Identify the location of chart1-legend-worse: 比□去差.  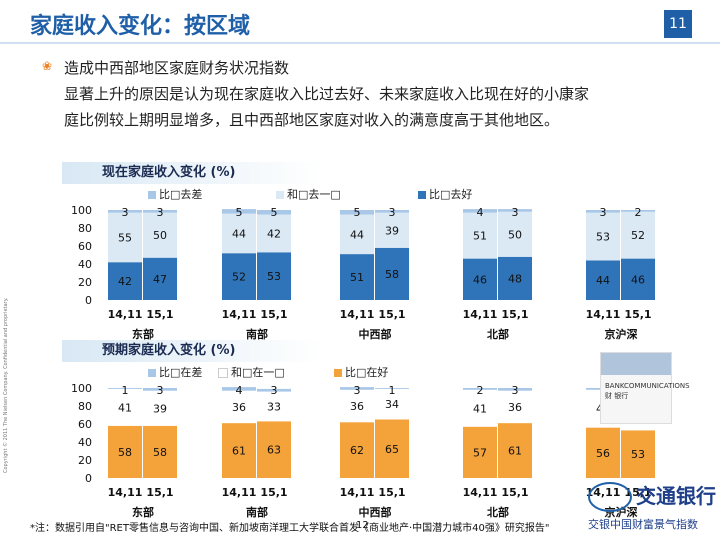
(175, 194).